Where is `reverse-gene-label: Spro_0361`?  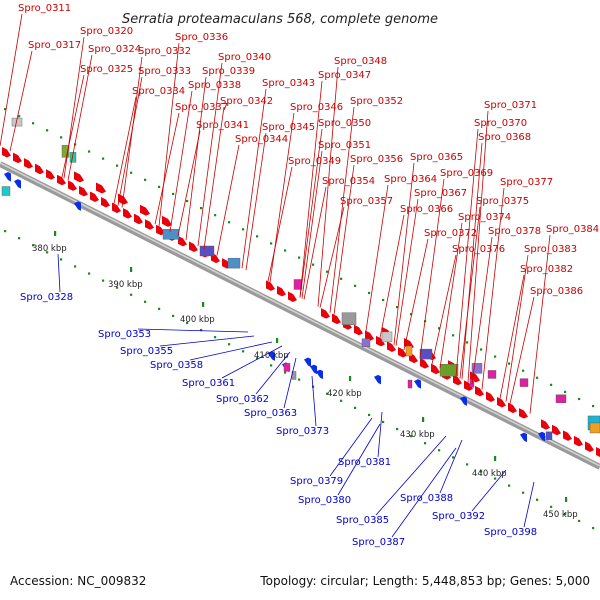 reverse-gene-label: Spro_0361 is located at coordinates (208, 383).